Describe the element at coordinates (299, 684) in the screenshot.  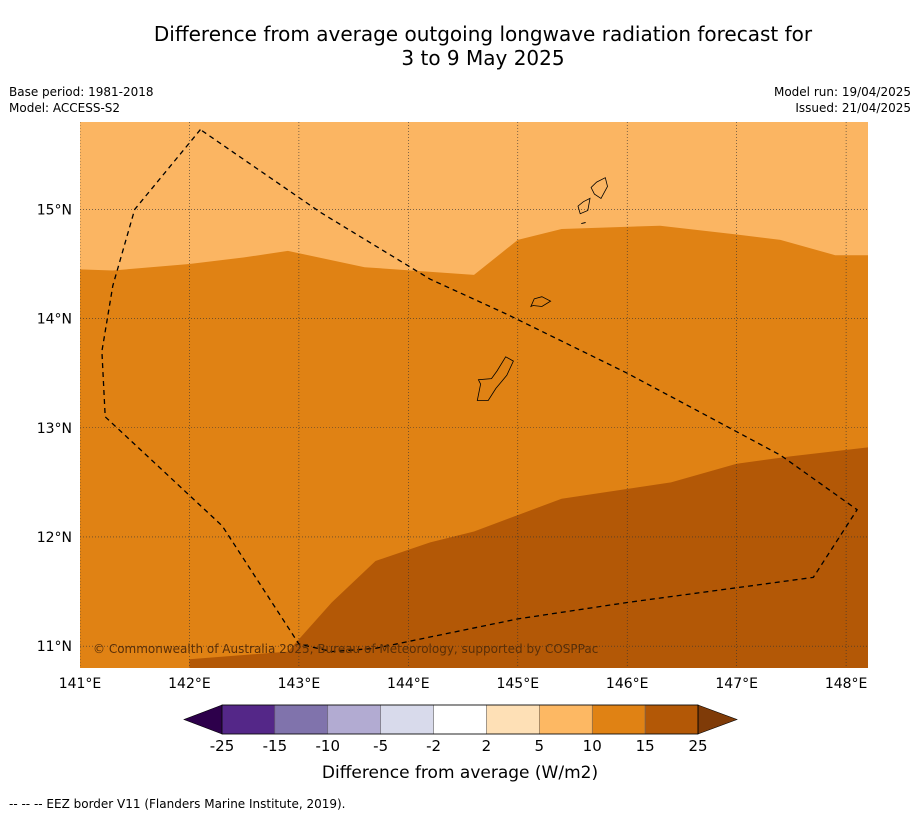
I see `lon-tick-label: 143°E` at that location.